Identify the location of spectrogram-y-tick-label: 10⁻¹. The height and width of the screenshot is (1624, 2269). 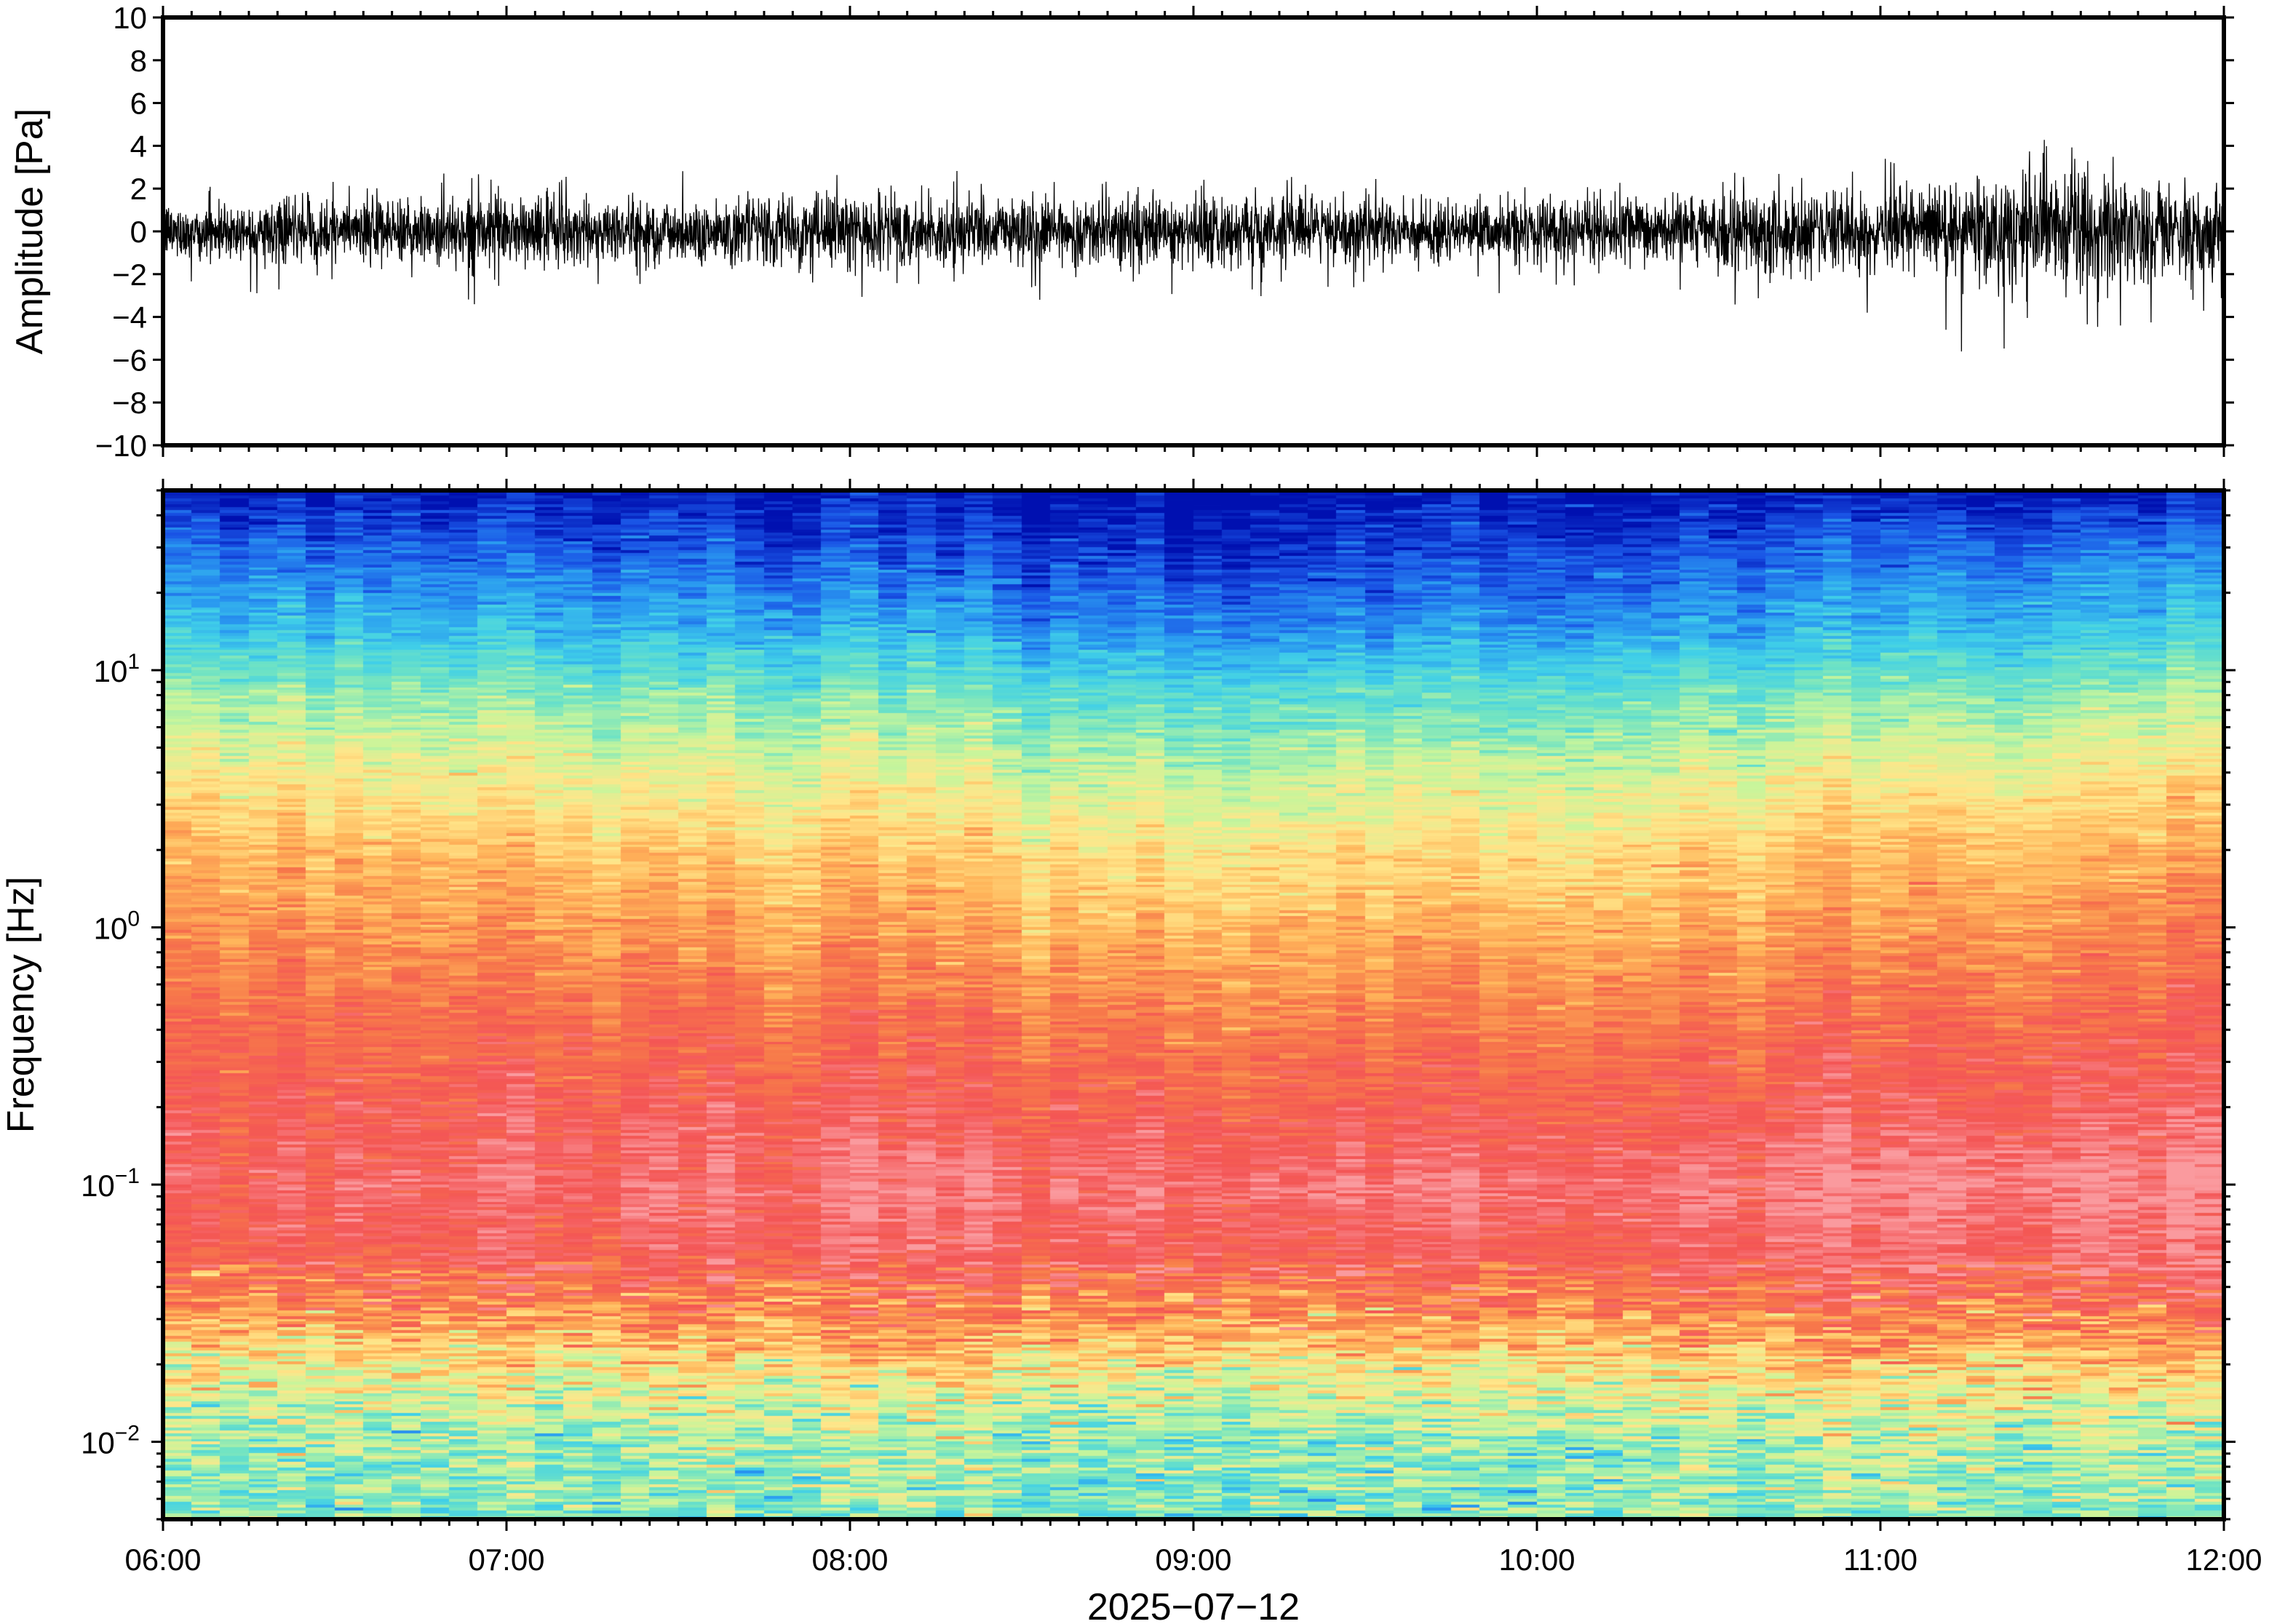
(111, 1183).